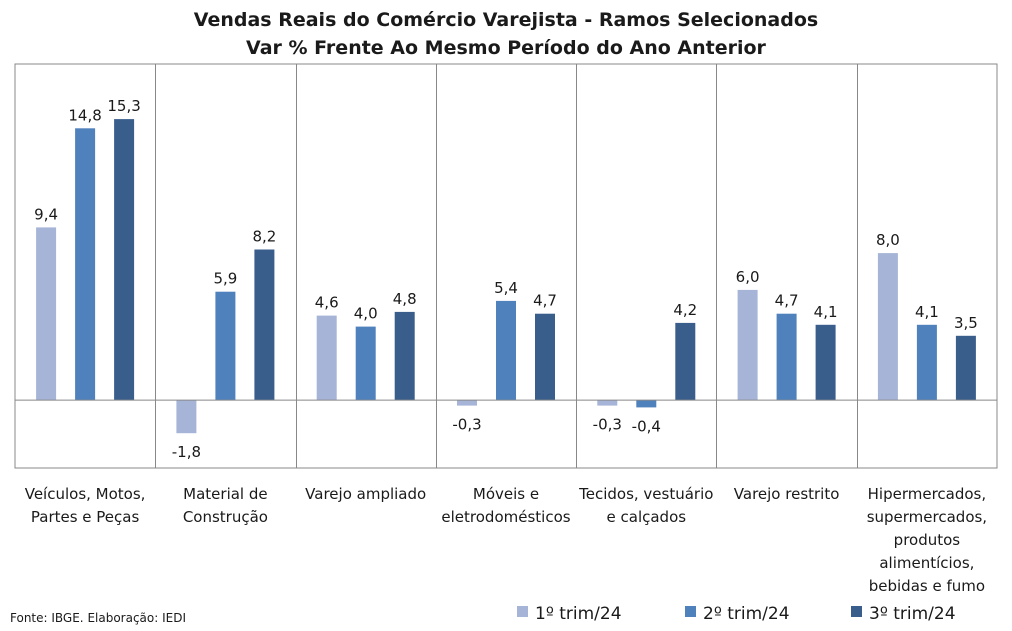  I want to click on data-label: 5,4, so click(506, 288).